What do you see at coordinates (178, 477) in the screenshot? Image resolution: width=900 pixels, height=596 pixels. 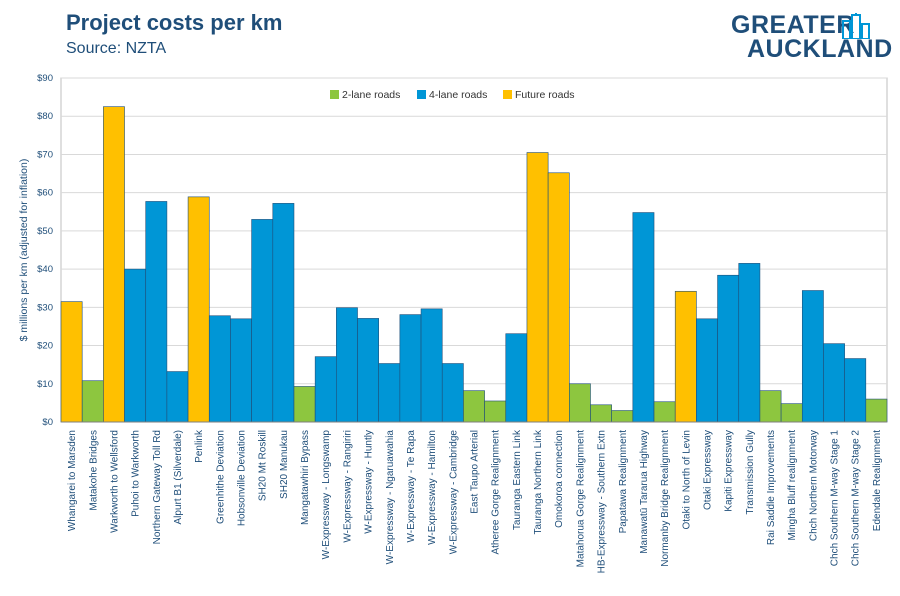 I see `x-tick-label: Alpurt B1 (Silverdale)` at bounding box center [178, 477].